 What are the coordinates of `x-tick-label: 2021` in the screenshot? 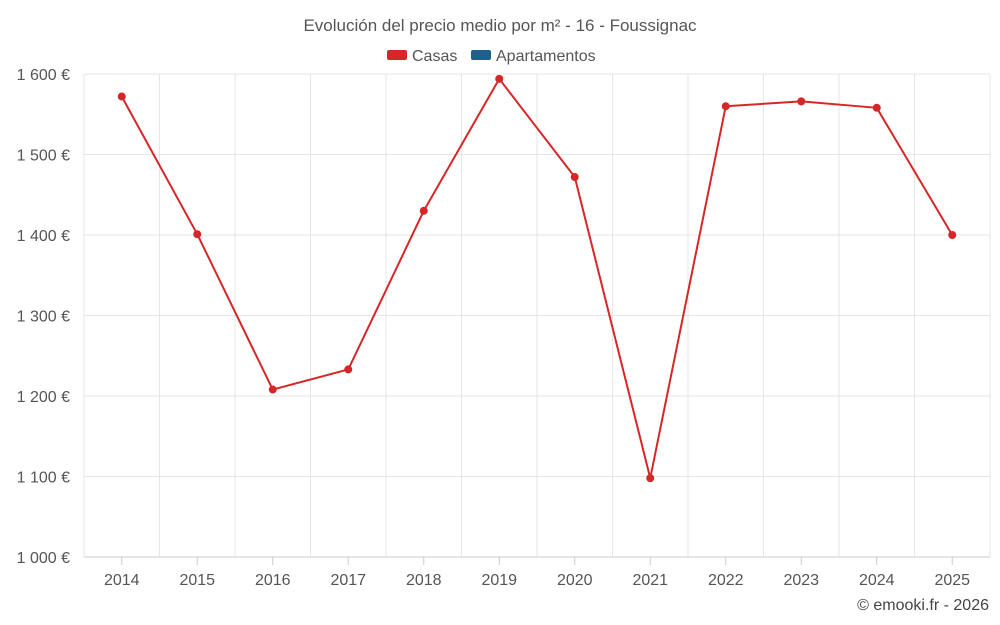 It's located at (650, 580).